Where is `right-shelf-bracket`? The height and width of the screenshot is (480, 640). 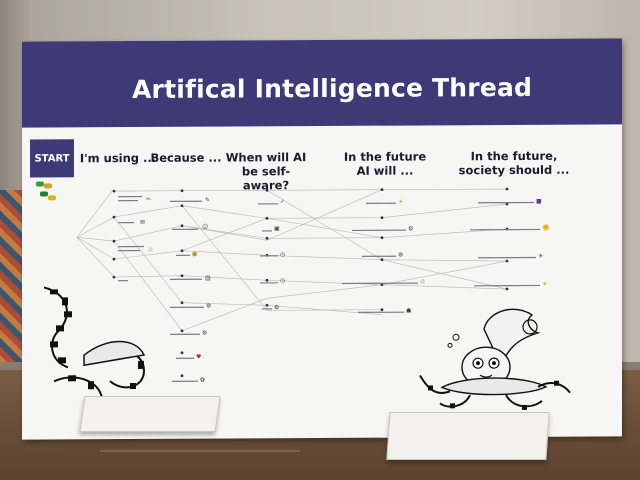 right-shelf-bracket is located at coordinates (468, 436).